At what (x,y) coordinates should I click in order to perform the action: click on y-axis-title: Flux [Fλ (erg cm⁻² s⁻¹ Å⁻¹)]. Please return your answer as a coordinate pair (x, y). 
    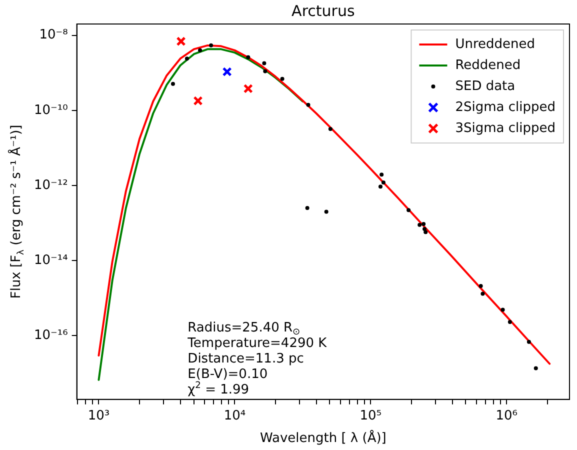
    Looking at the image, I should click on (16, 211).